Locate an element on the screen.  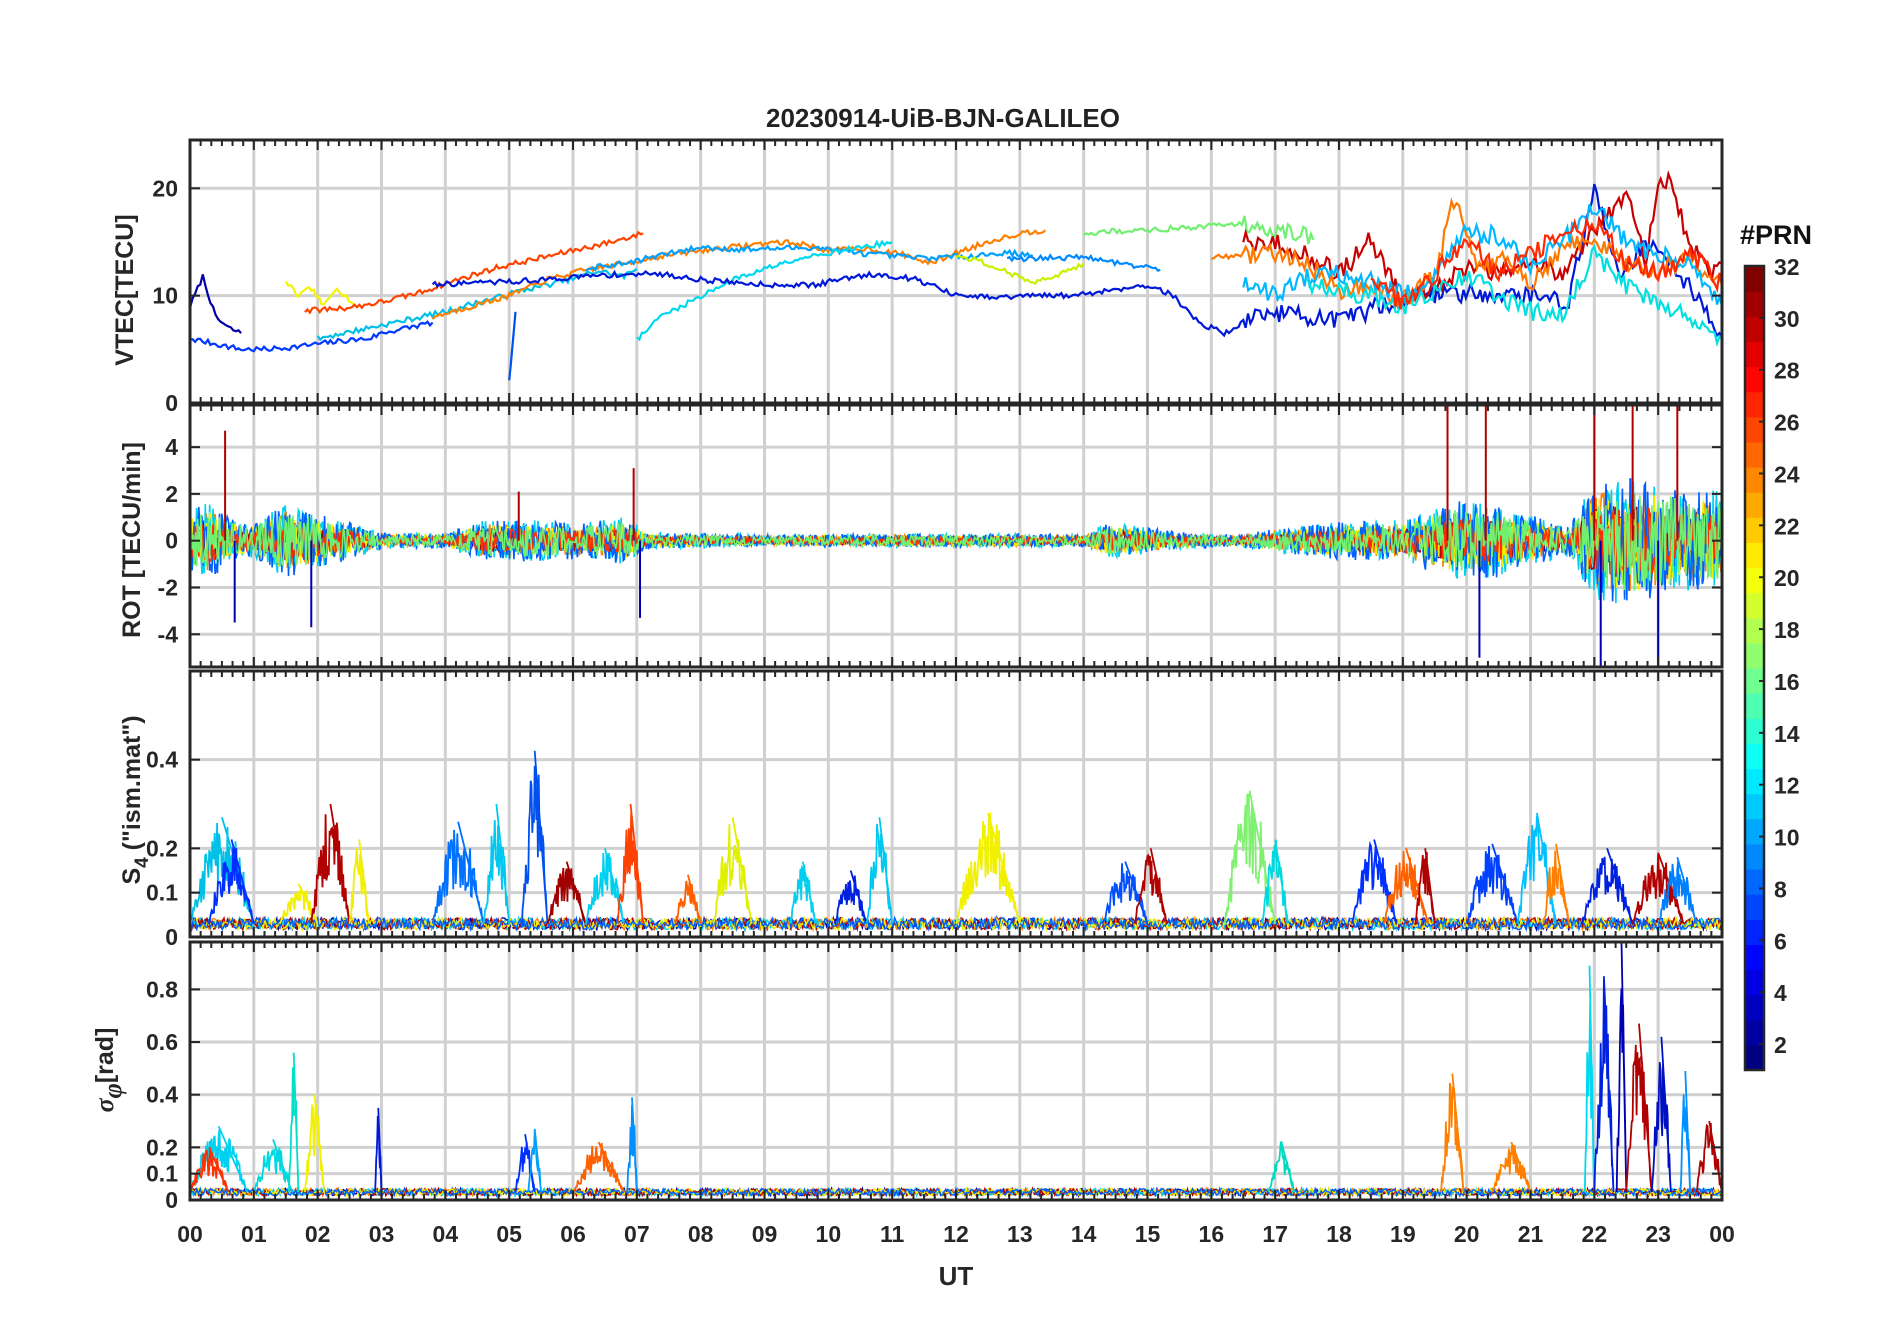
y-tick-label: -2 is located at coordinates (168, 587).